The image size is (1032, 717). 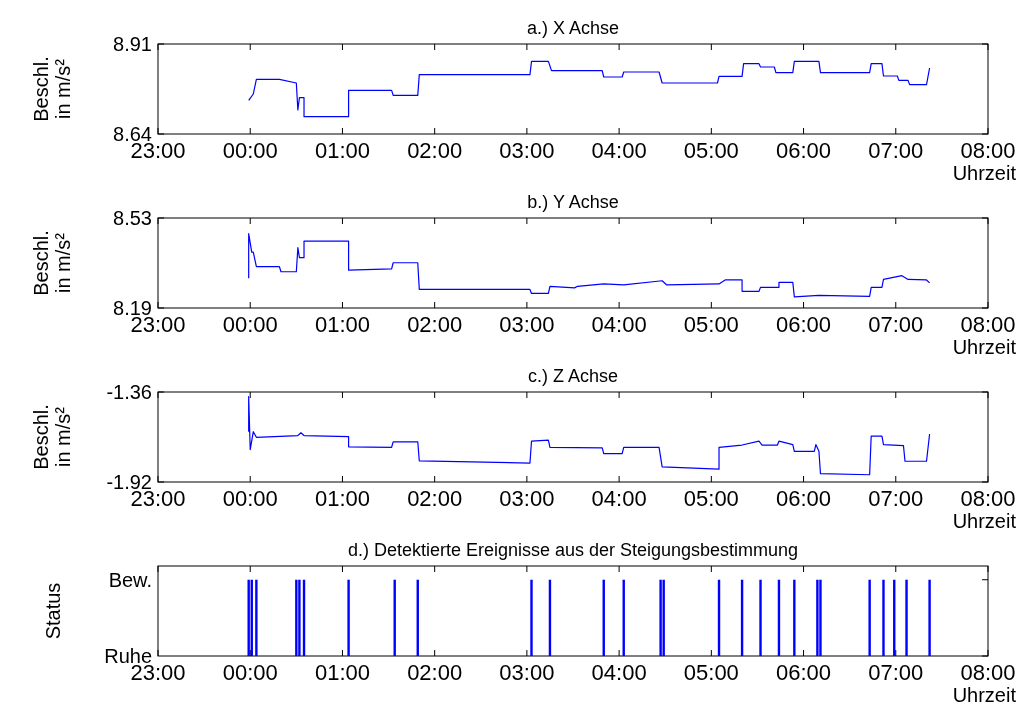 I want to click on y-tick-label: 8.91, so click(x=132, y=44).